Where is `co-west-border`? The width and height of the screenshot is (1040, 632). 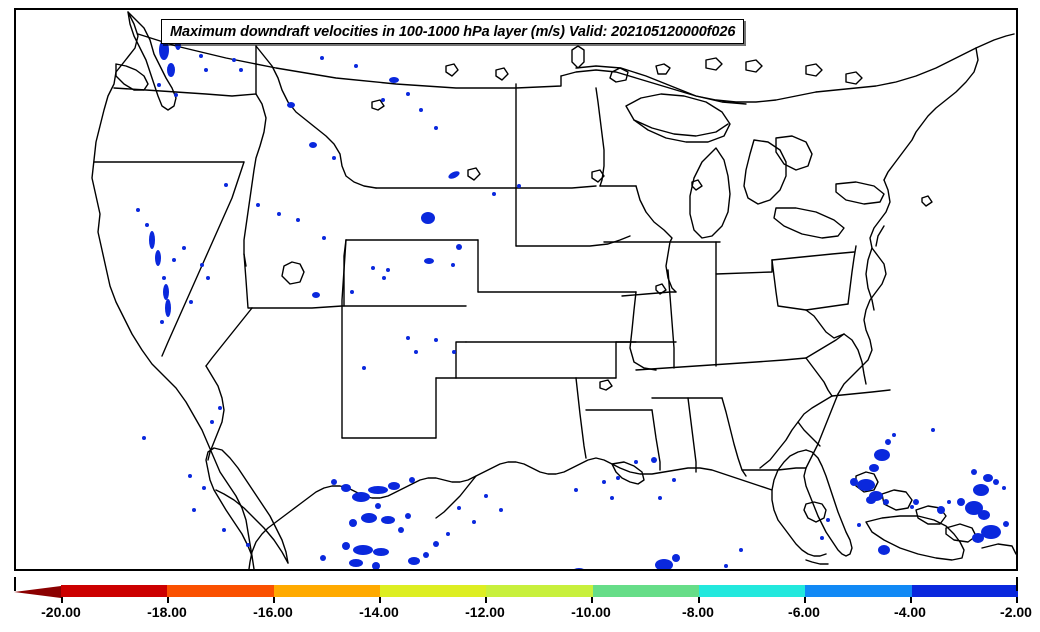
co-west-border is located at coordinates (344, 273).